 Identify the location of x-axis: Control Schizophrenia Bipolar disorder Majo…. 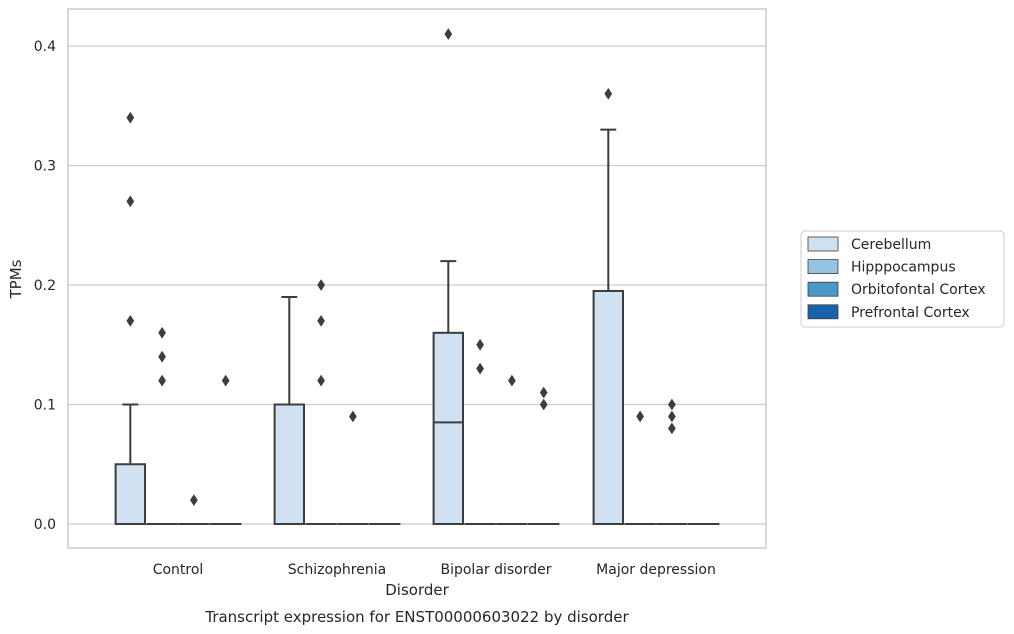
(434, 570).